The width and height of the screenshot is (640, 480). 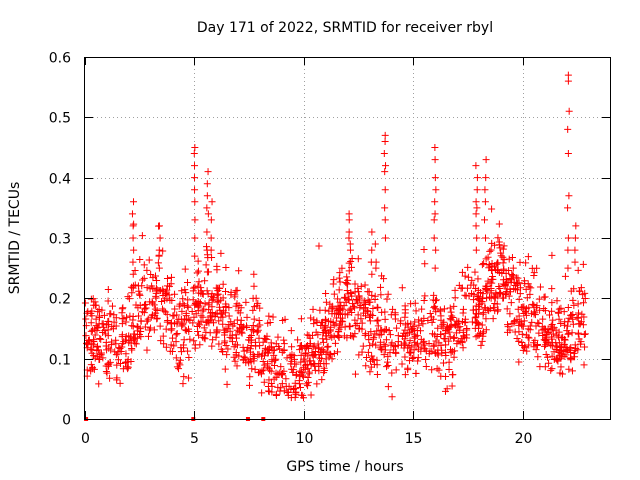 I want to click on y-tick-label: 0.6, so click(x=60, y=59).